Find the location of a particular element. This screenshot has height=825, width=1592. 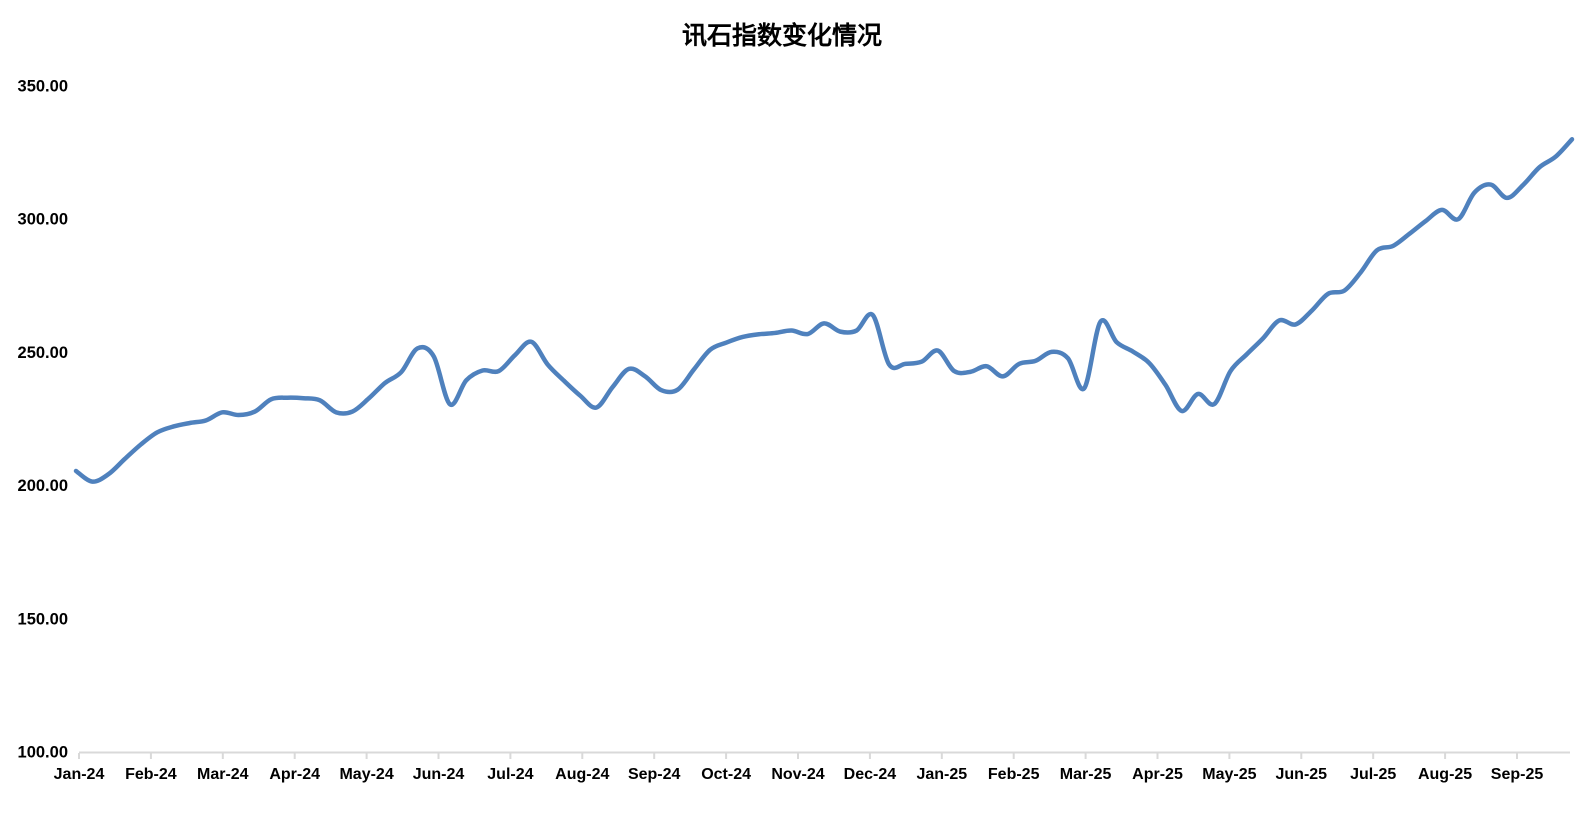

x-axis-label: Sep-25 is located at coordinates (1517, 774).